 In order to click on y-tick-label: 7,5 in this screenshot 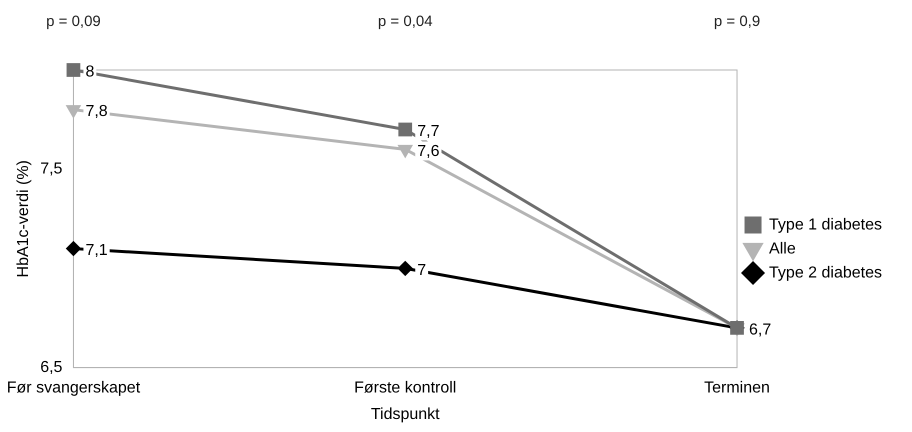, I will do `click(51, 169)`.